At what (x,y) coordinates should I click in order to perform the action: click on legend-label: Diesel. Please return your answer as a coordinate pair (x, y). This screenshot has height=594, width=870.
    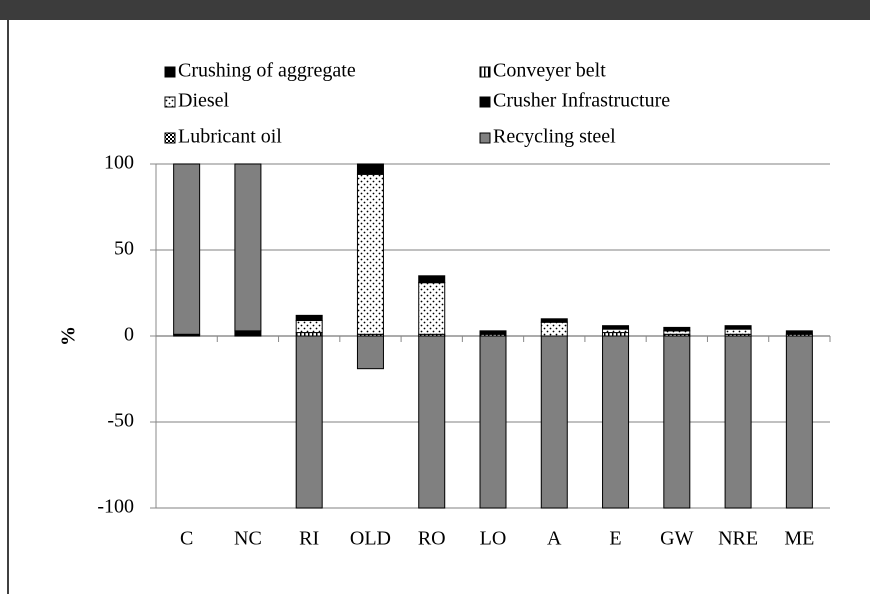
    Looking at the image, I should click on (204, 101).